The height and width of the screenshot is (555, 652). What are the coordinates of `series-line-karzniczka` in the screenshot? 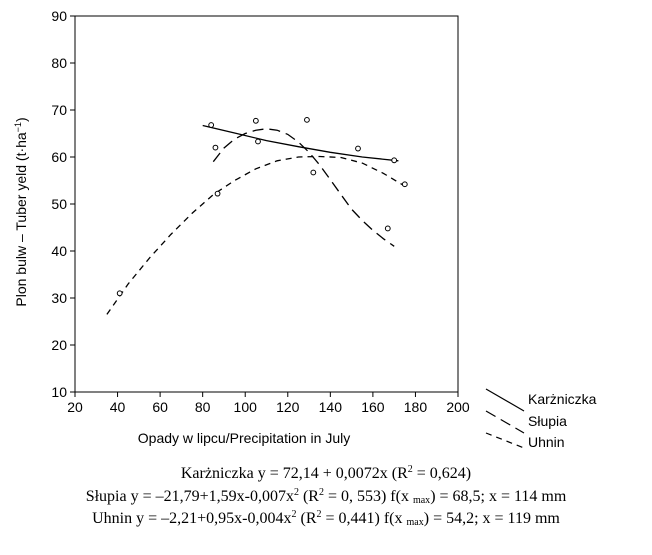 It's located at (300, 143).